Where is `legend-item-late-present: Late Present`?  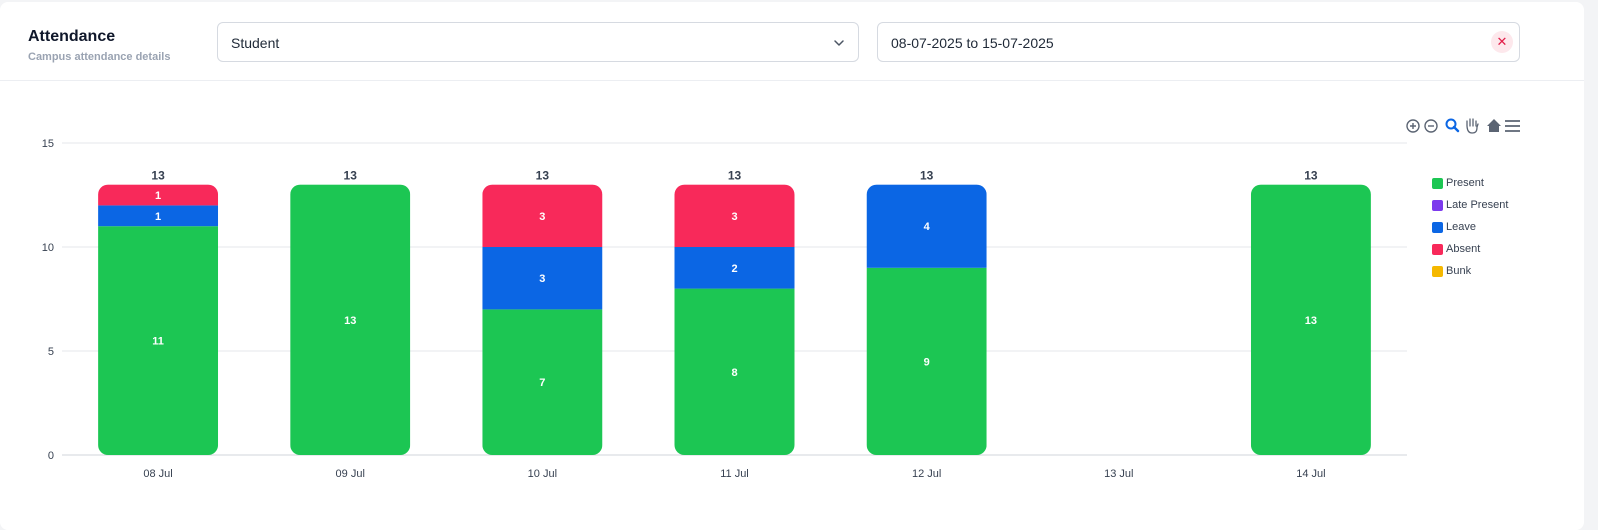 legend-item-late-present: Late Present is located at coordinates (1470, 205).